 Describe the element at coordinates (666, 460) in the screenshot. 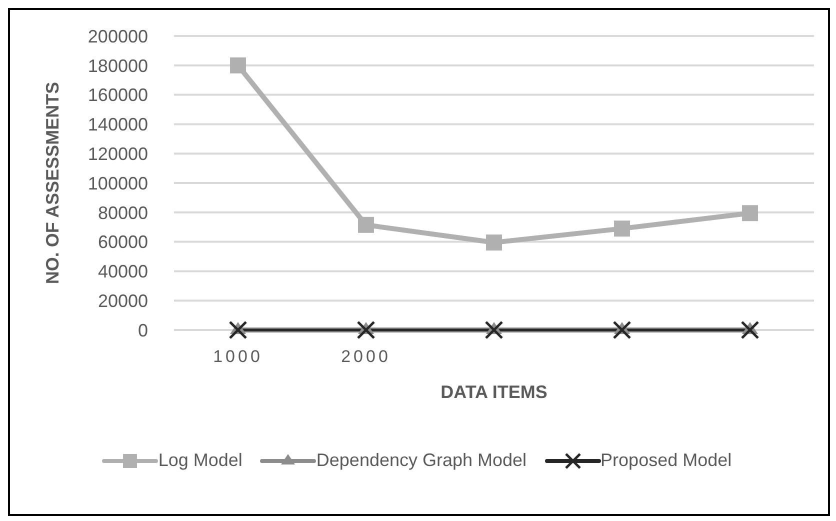

I see `legend-label: Proposed Model` at that location.